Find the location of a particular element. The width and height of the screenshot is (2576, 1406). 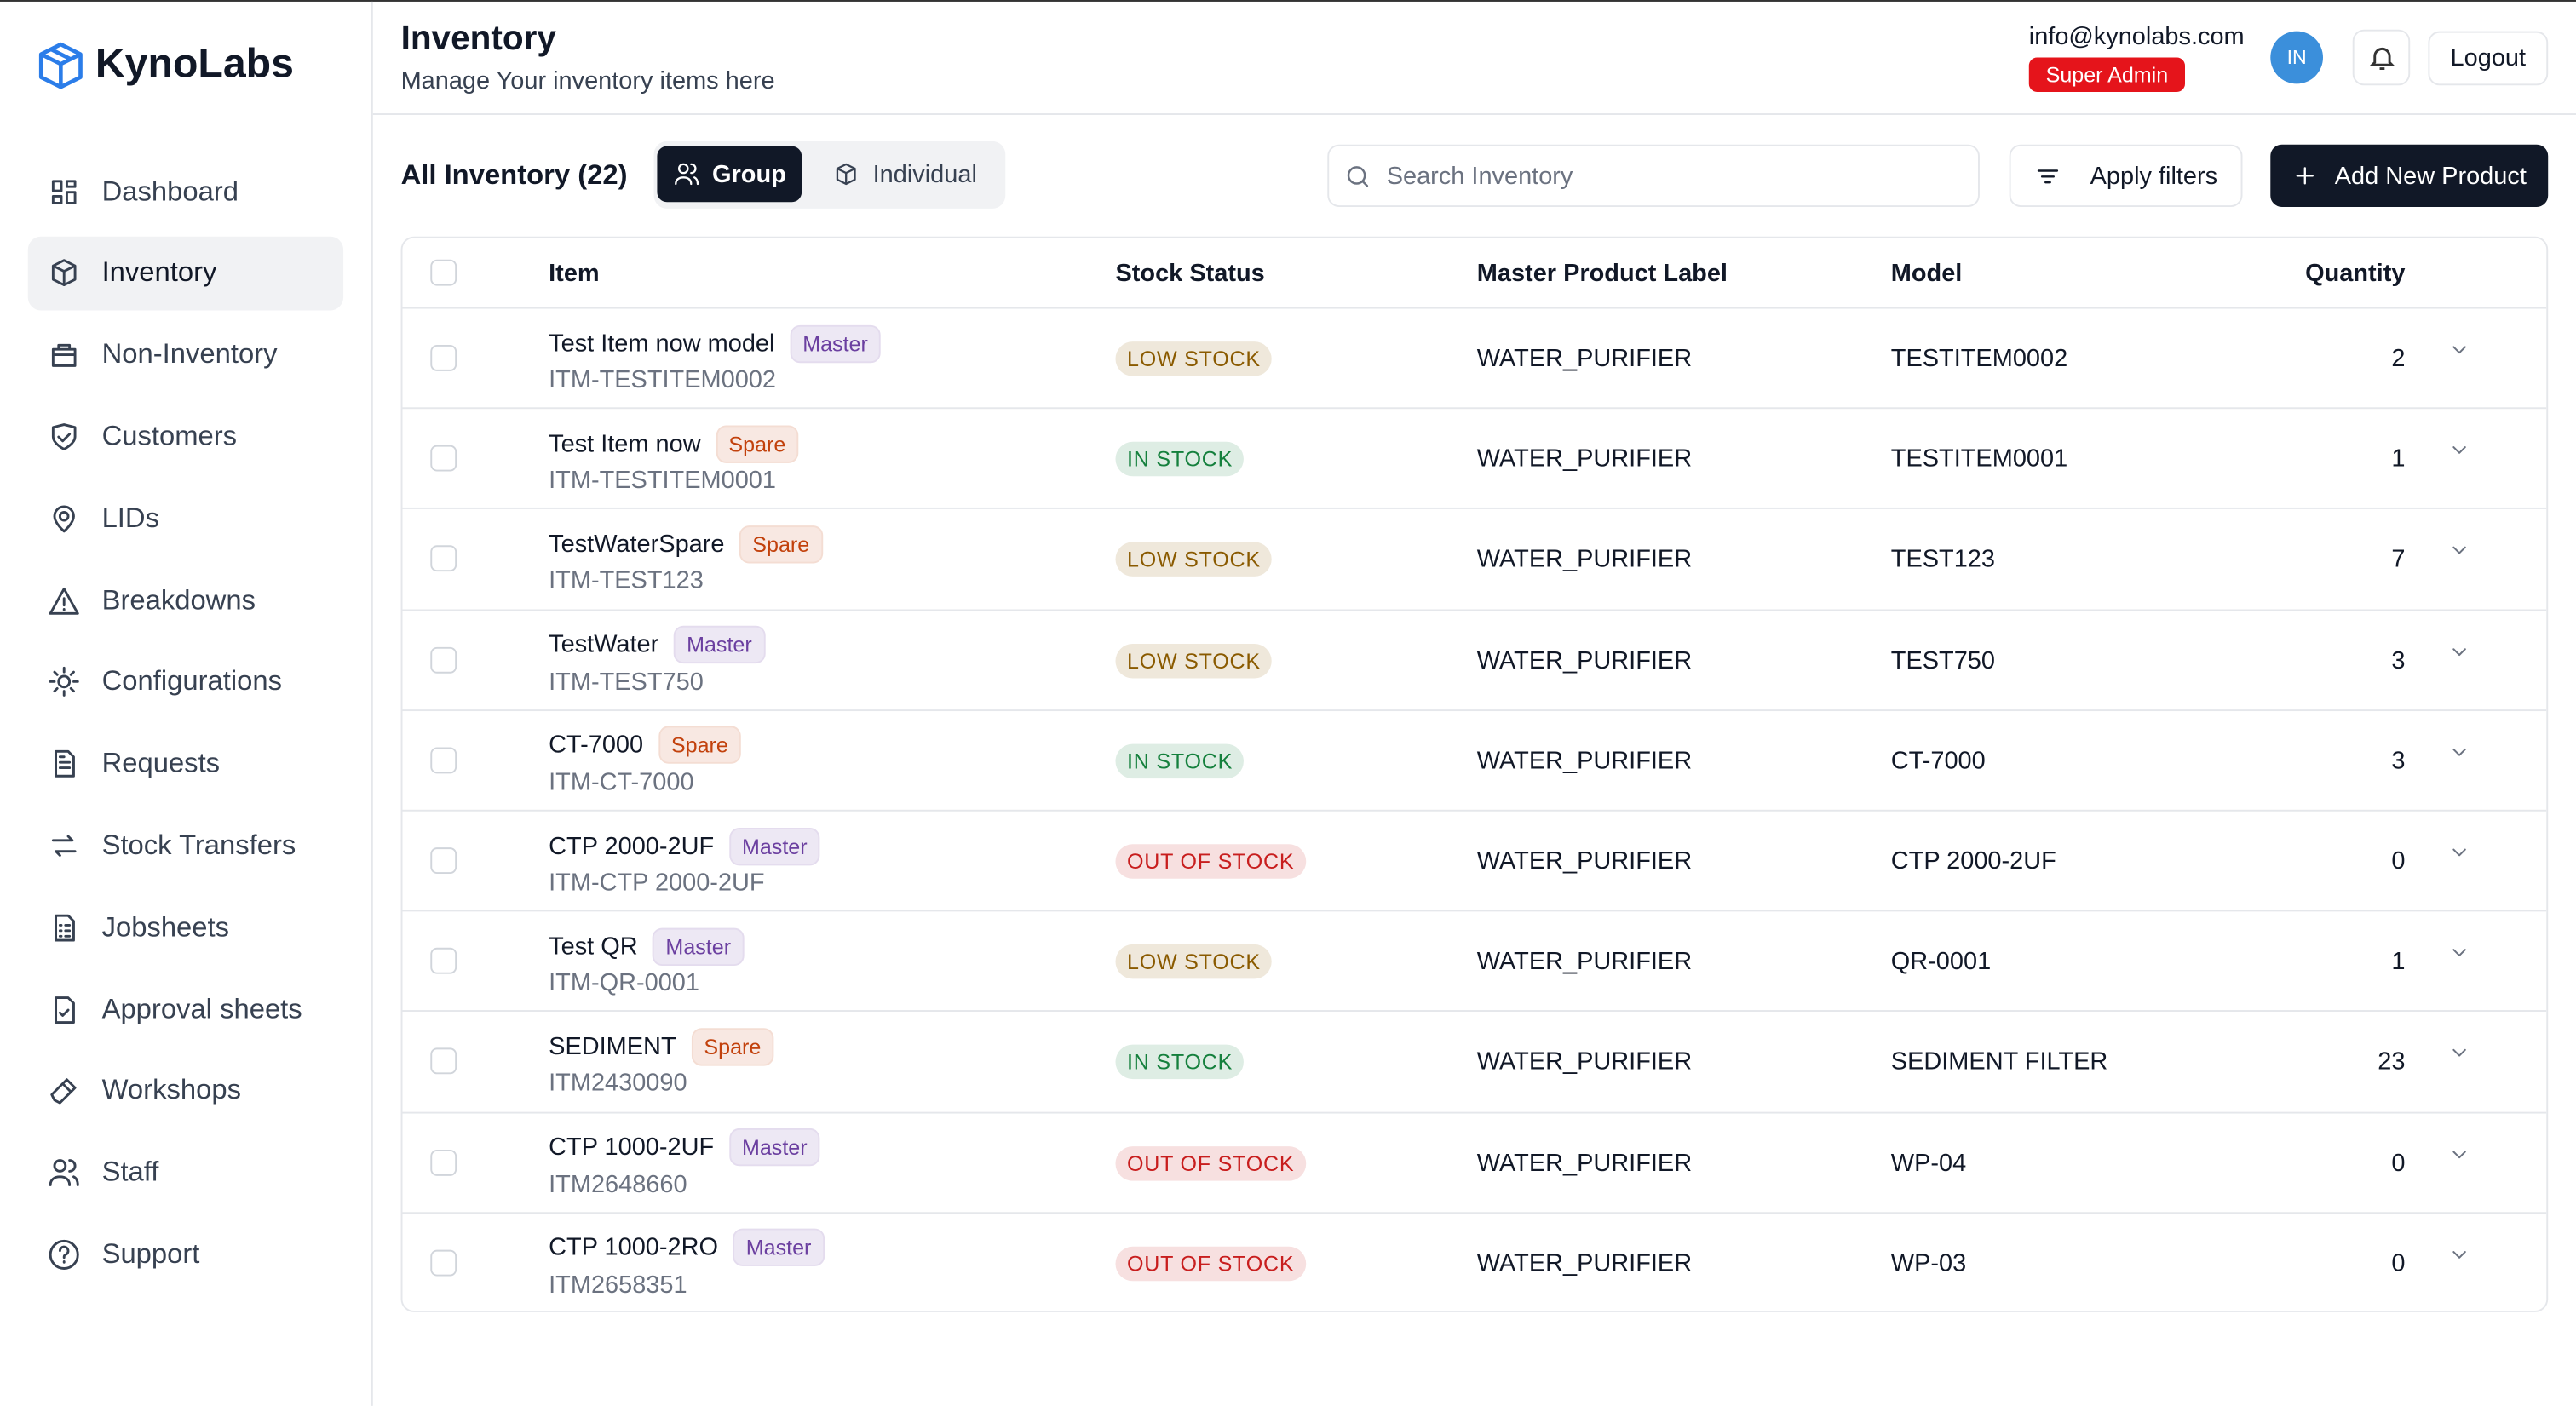

item-name: TestWaterSpare is located at coordinates (637, 544).